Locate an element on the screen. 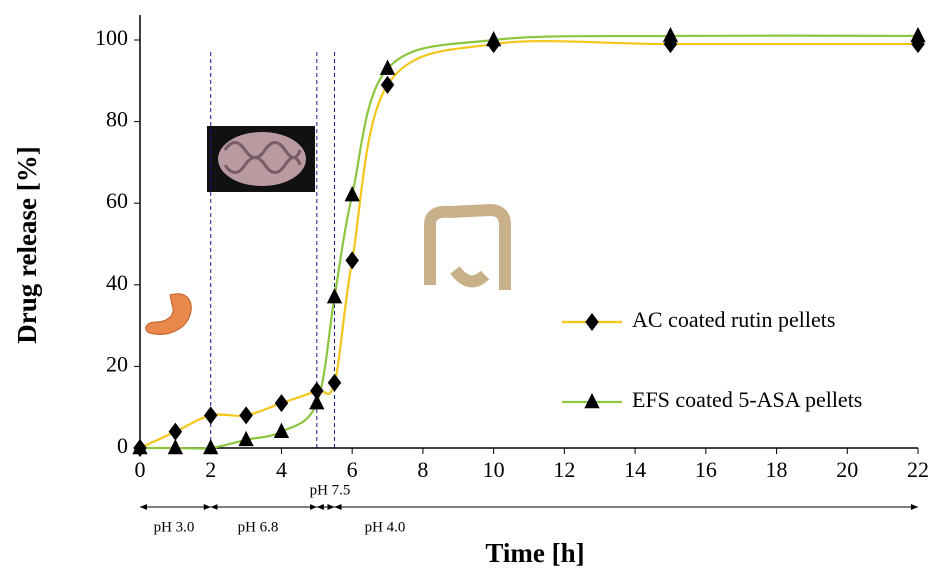  x-tick-label: 20 is located at coordinates (847, 469).